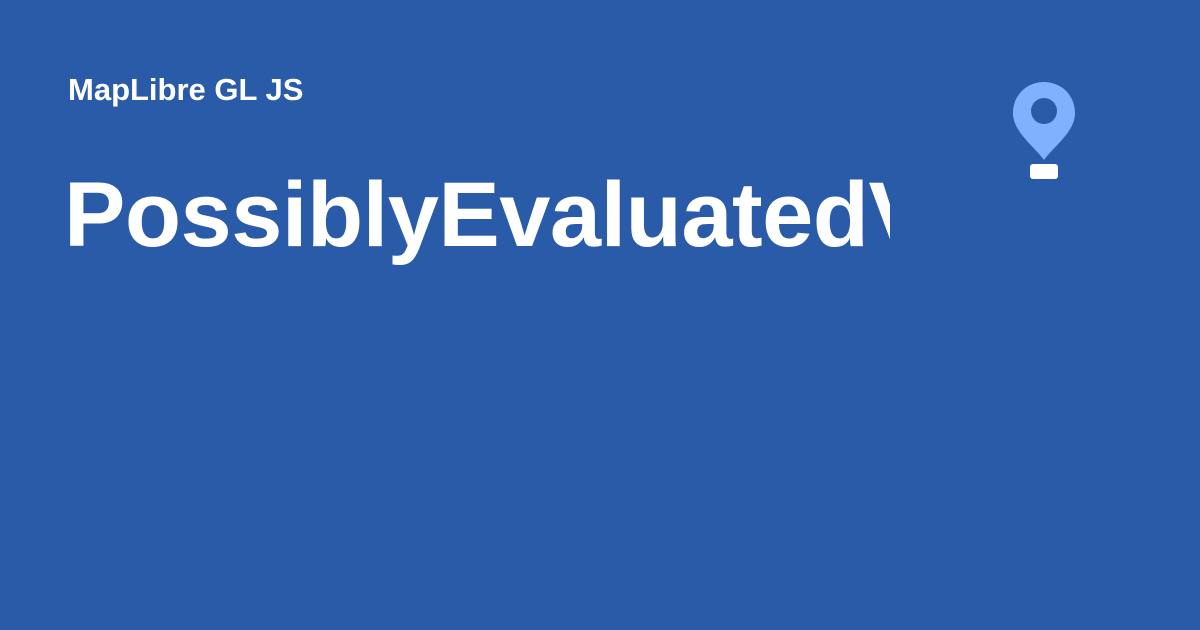 The image size is (1200, 630). Describe the element at coordinates (186, 89) in the screenshot. I see `site-name: MapLibre GL JS` at that location.